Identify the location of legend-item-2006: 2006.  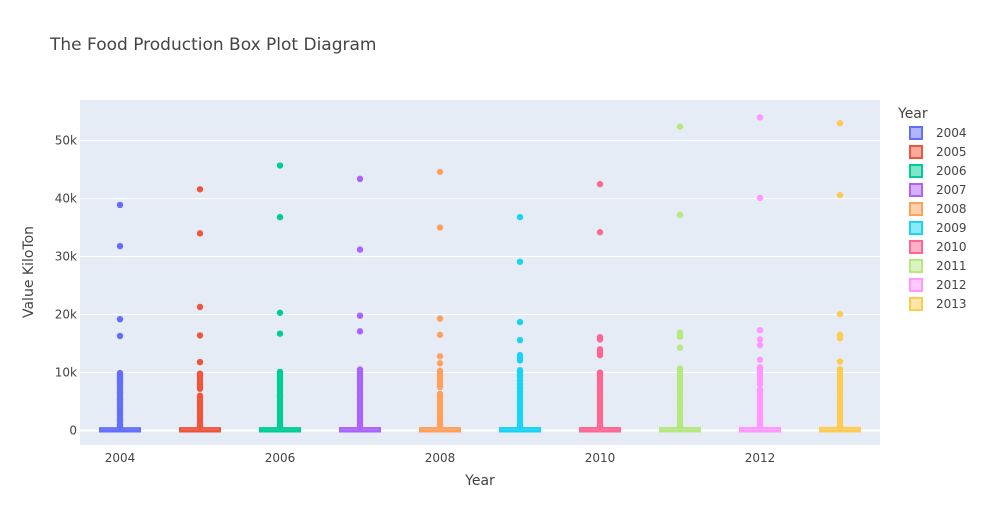
(938, 171).